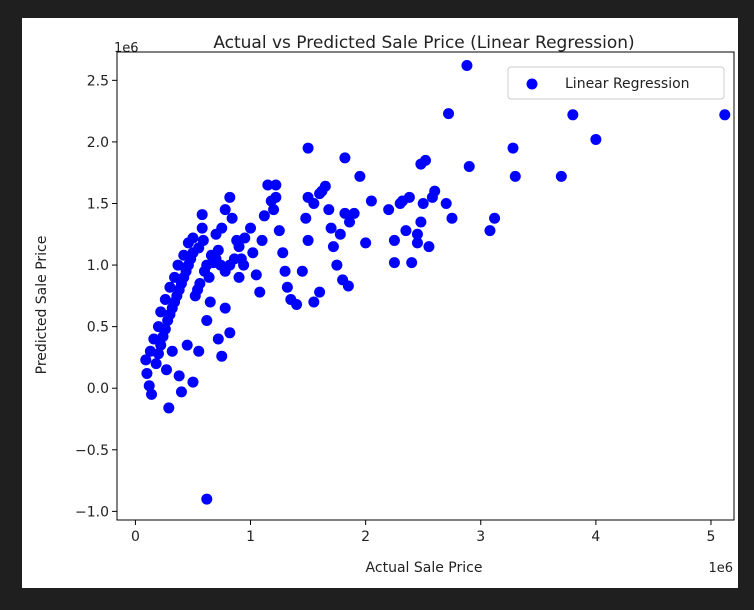 This screenshot has height=610, width=754. Describe the element at coordinates (135, 537) in the screenshot. I see `x-tick-label: 0` at that location.